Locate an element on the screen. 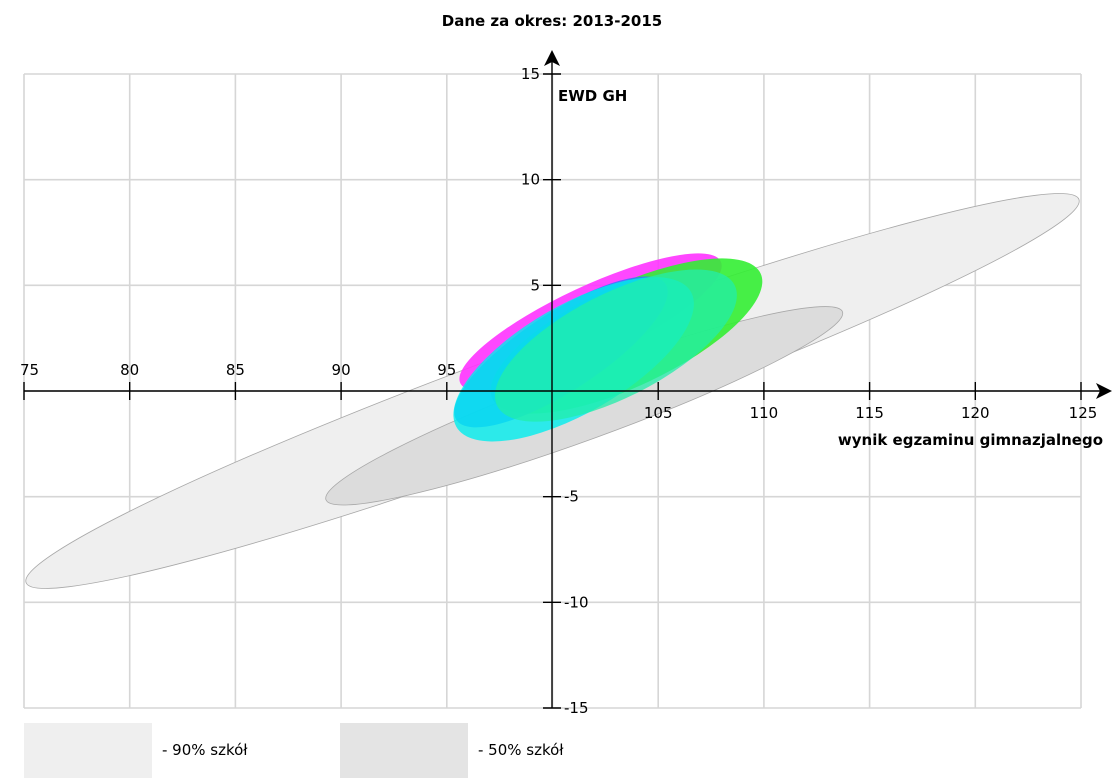 Image resolution: width=1113 pixels, height=778 pixels. chart-title: Dane za okres: 2013-2015 is located at coordinates (552, 21).